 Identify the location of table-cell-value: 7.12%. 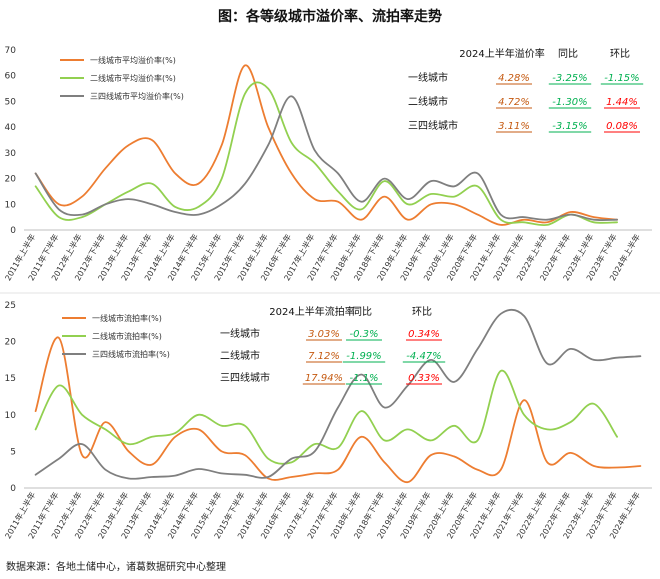
(324, 356).